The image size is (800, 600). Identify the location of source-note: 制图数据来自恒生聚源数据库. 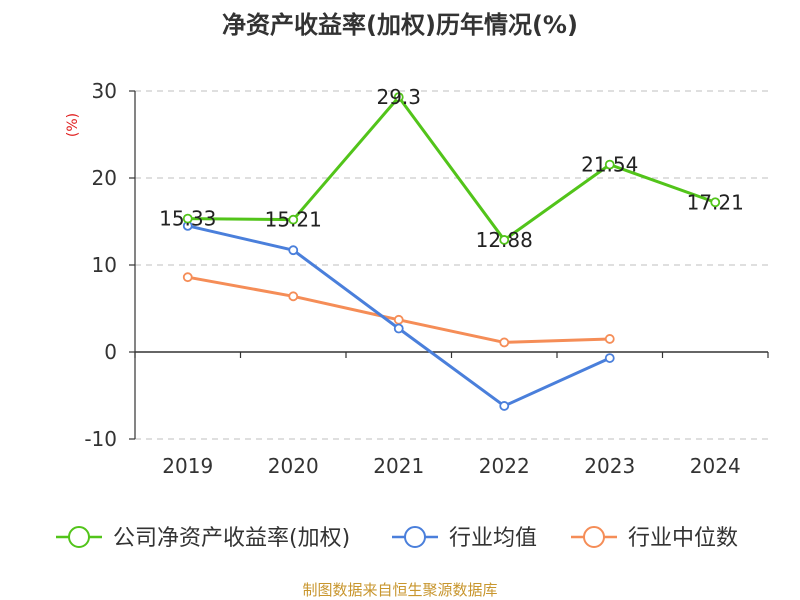
(399, 590).